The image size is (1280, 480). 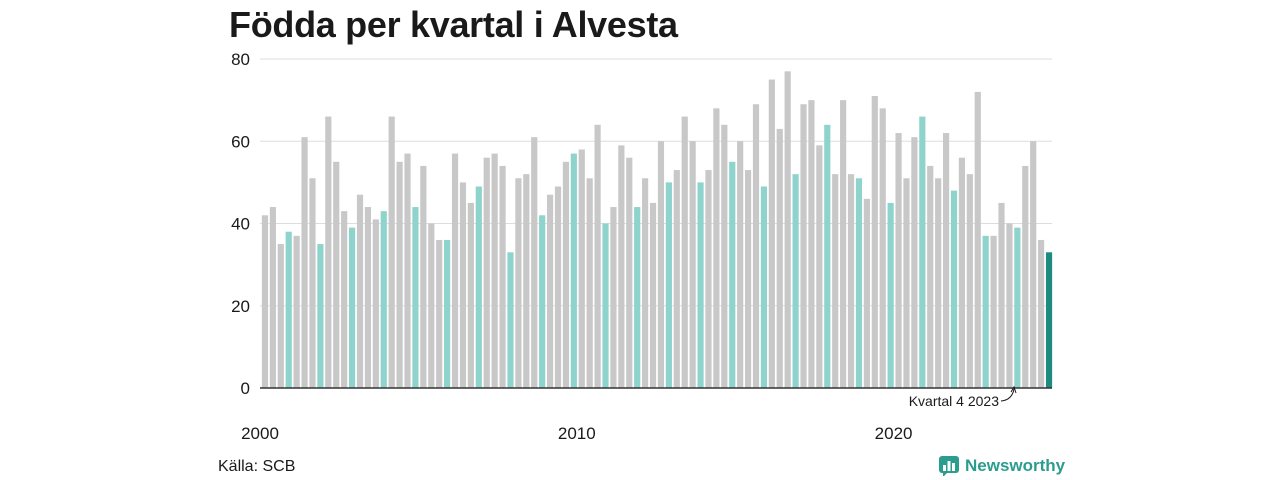 What do you see at coordinates (1015, 465) in the screenshot?
I see `brand-name: Newsworthy` at bounding box center [1015, 465].